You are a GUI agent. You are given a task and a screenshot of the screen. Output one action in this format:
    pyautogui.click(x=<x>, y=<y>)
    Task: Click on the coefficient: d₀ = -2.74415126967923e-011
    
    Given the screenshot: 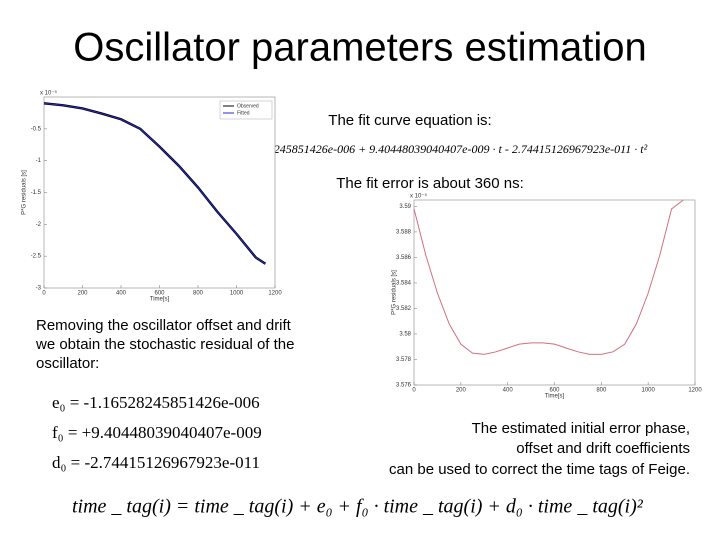 What is the action you would take?
    pyautogui.click(x=156, y=462)
    